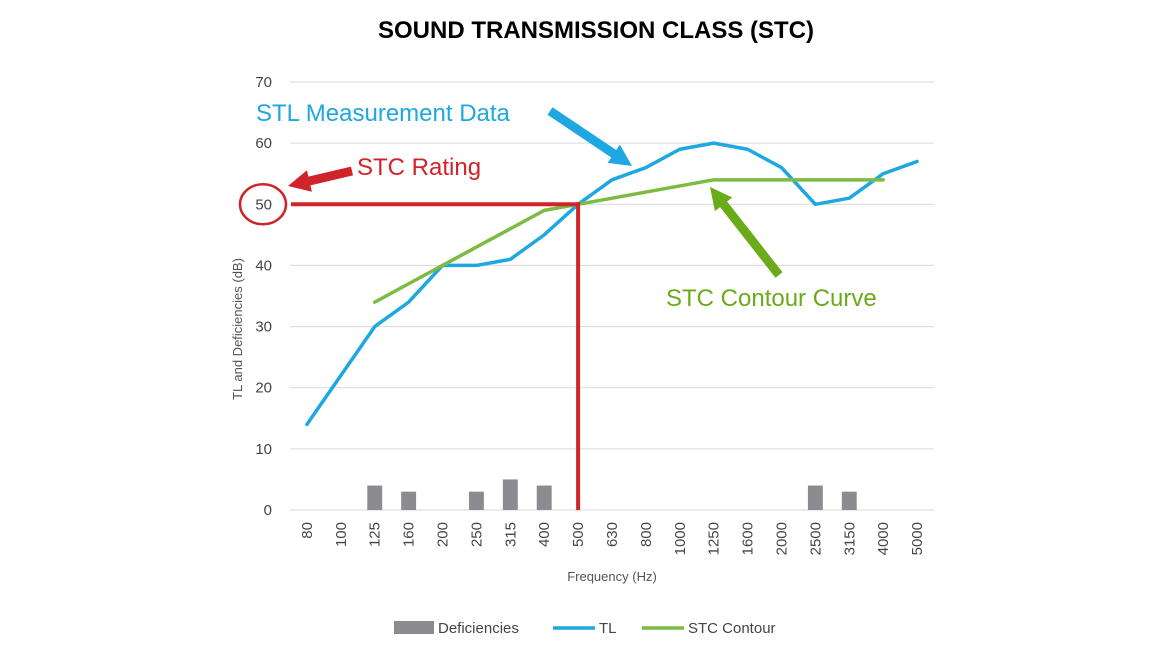 This screenshot has height=658, width=1170. I want to click on rating-arrow, so click(321, 179).